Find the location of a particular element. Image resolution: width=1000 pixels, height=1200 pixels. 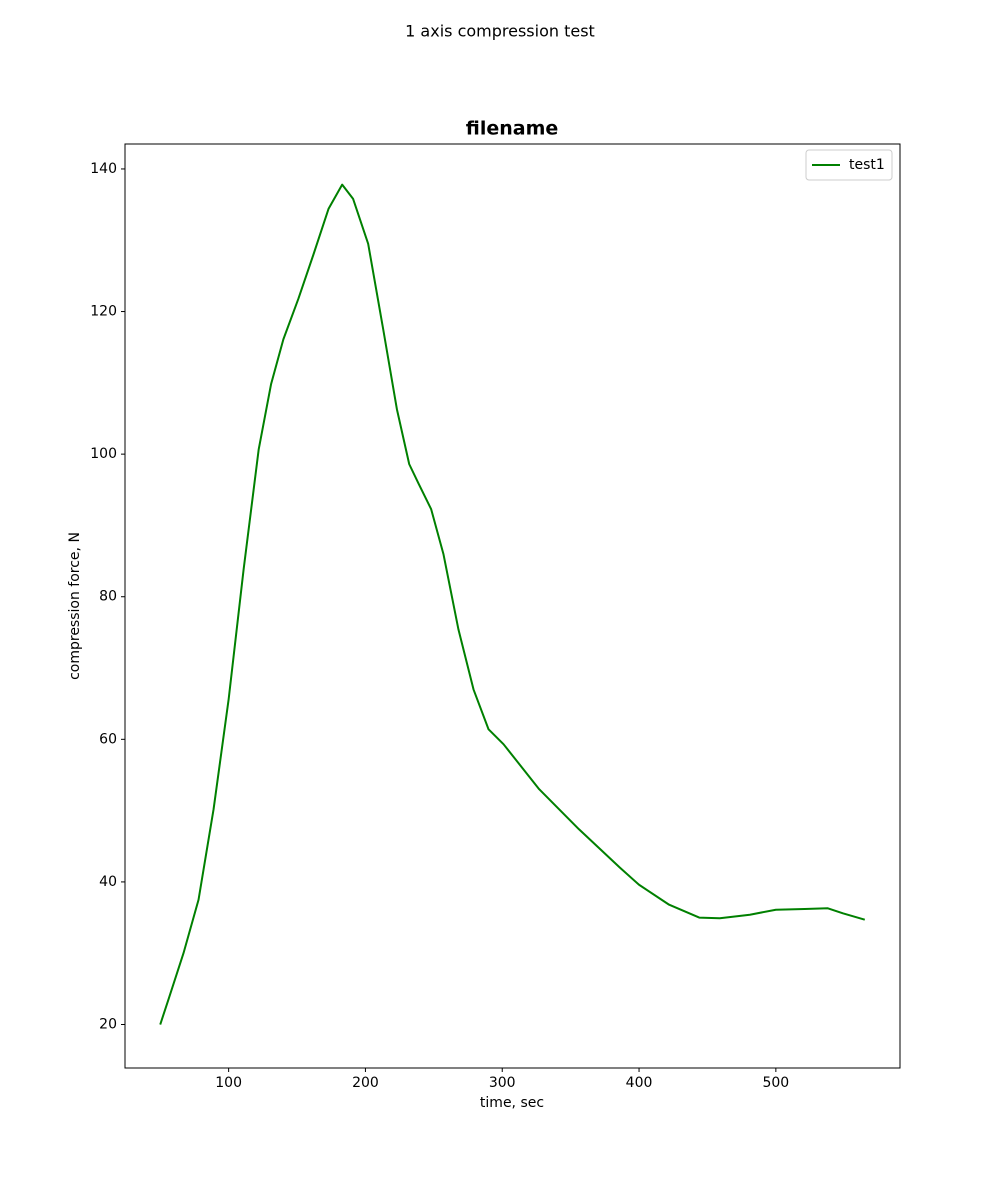

y-tick-label: 20 is located at coordinates (108, 1025).